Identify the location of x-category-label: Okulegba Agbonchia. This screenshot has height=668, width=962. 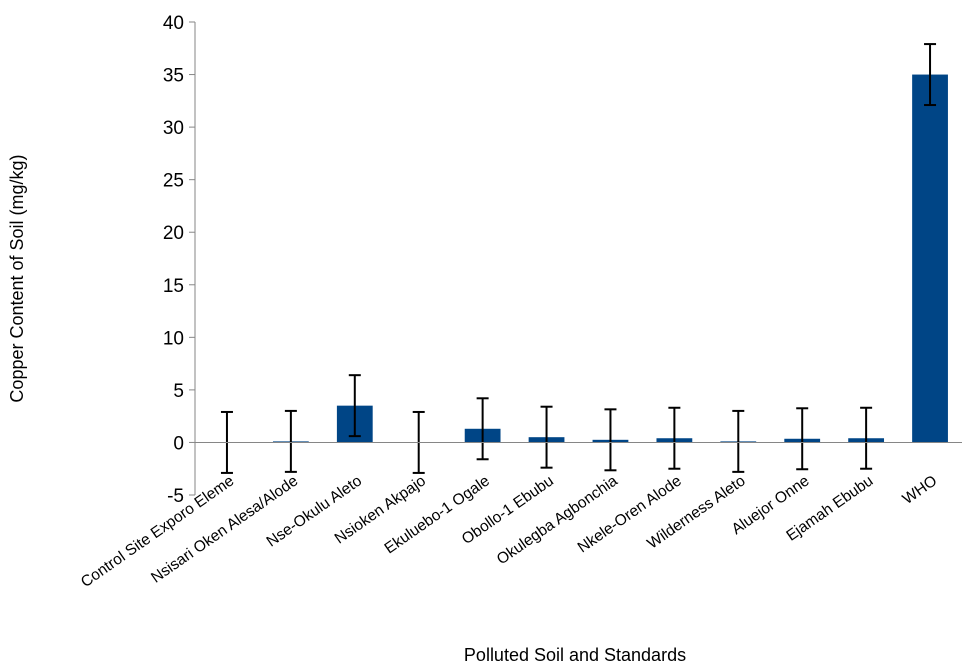
(557, 520).